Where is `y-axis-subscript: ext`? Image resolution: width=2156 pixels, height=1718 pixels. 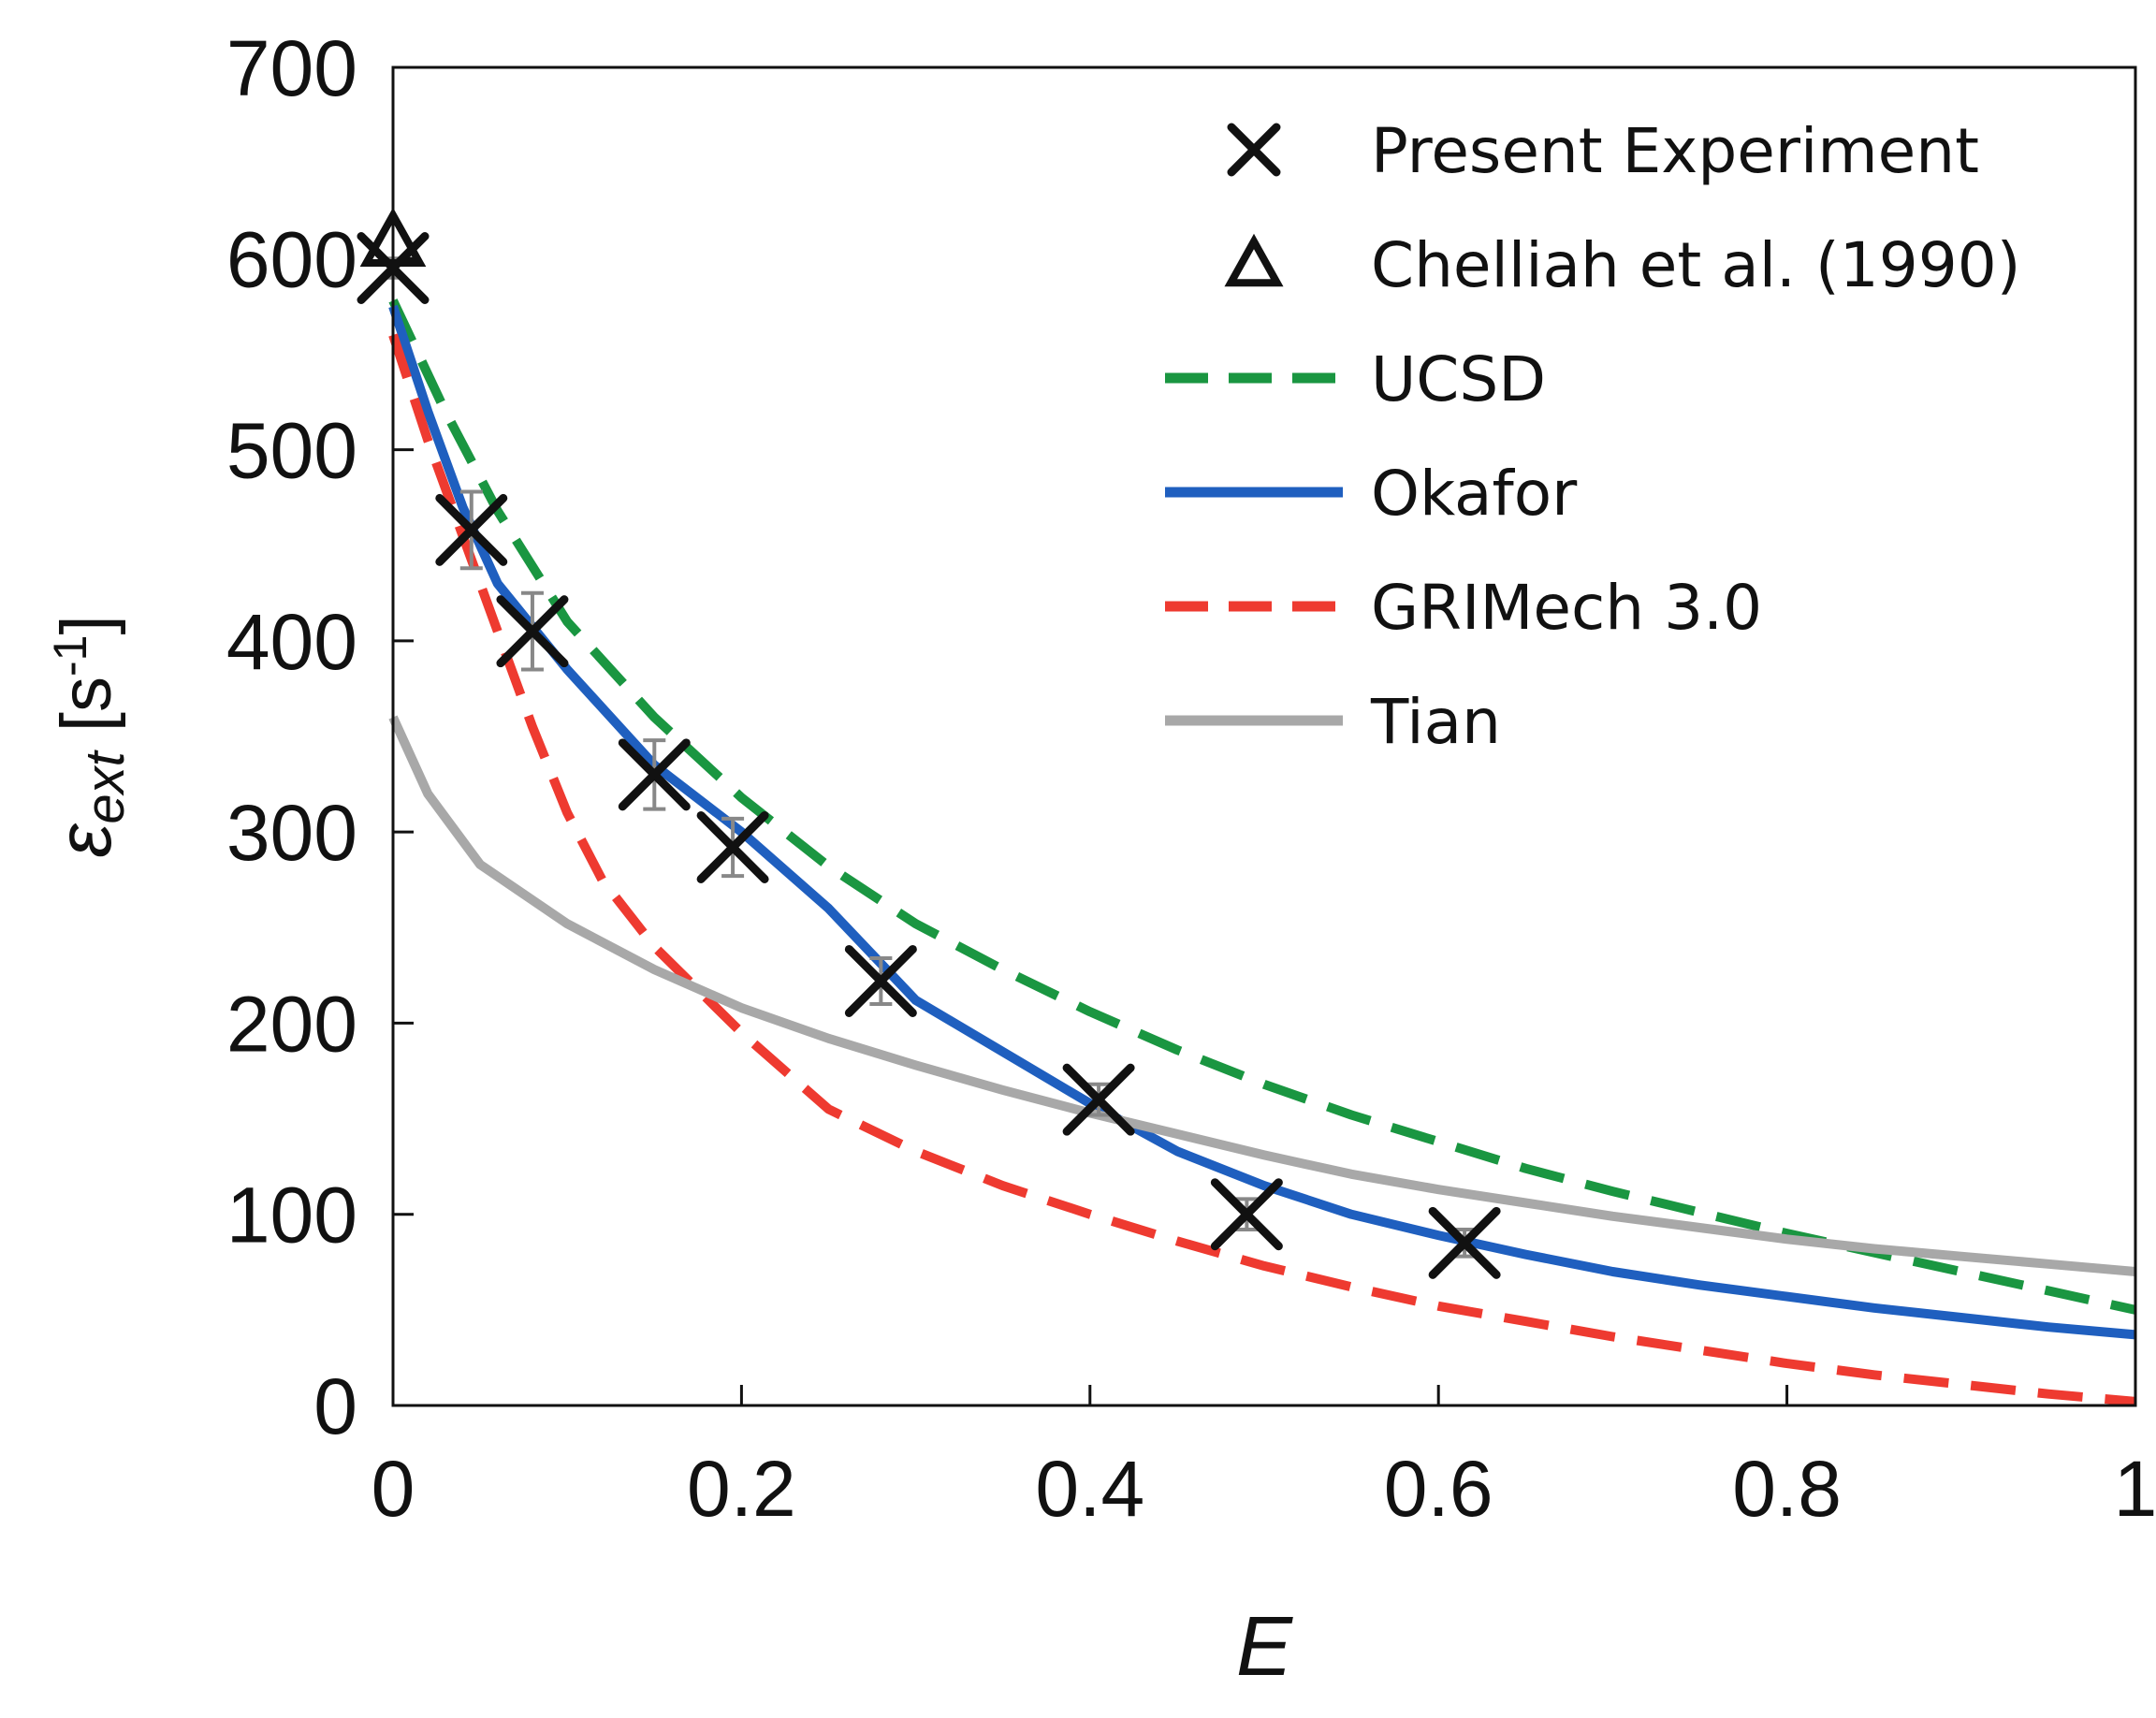 y-axis-subscript: ext is located at coordinates (105, 786).